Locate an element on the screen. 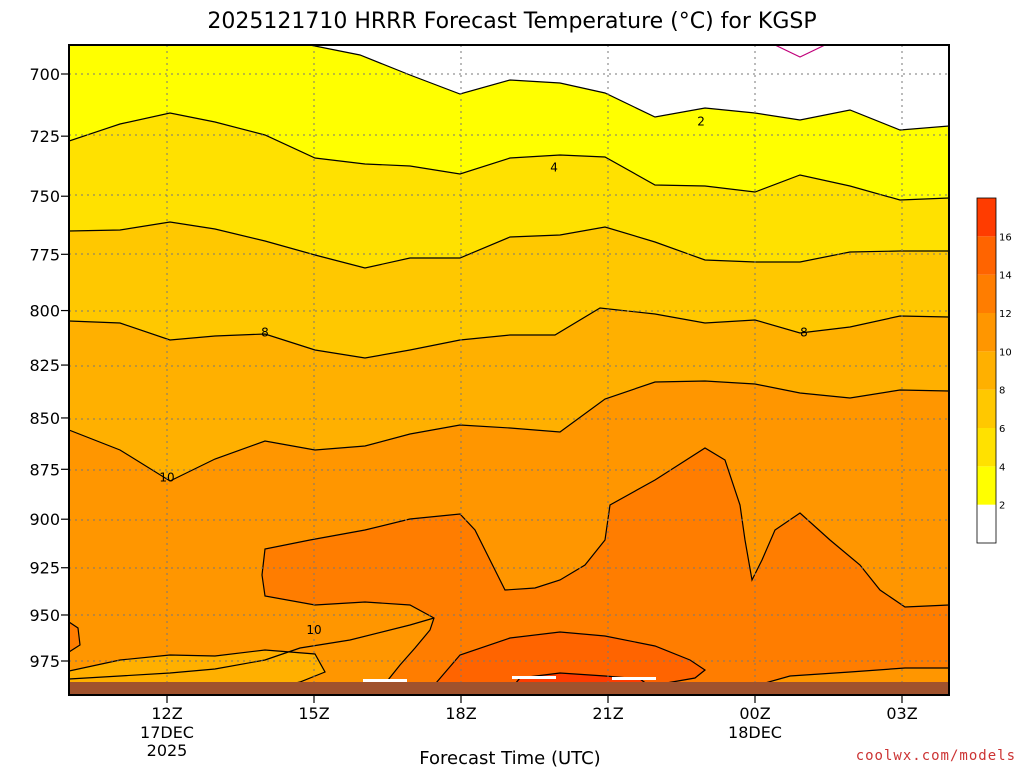 Image resolution: width=1024 pixels, height=768 pixels. colorbar-label: 14 is located at coordinates (1005, 276).